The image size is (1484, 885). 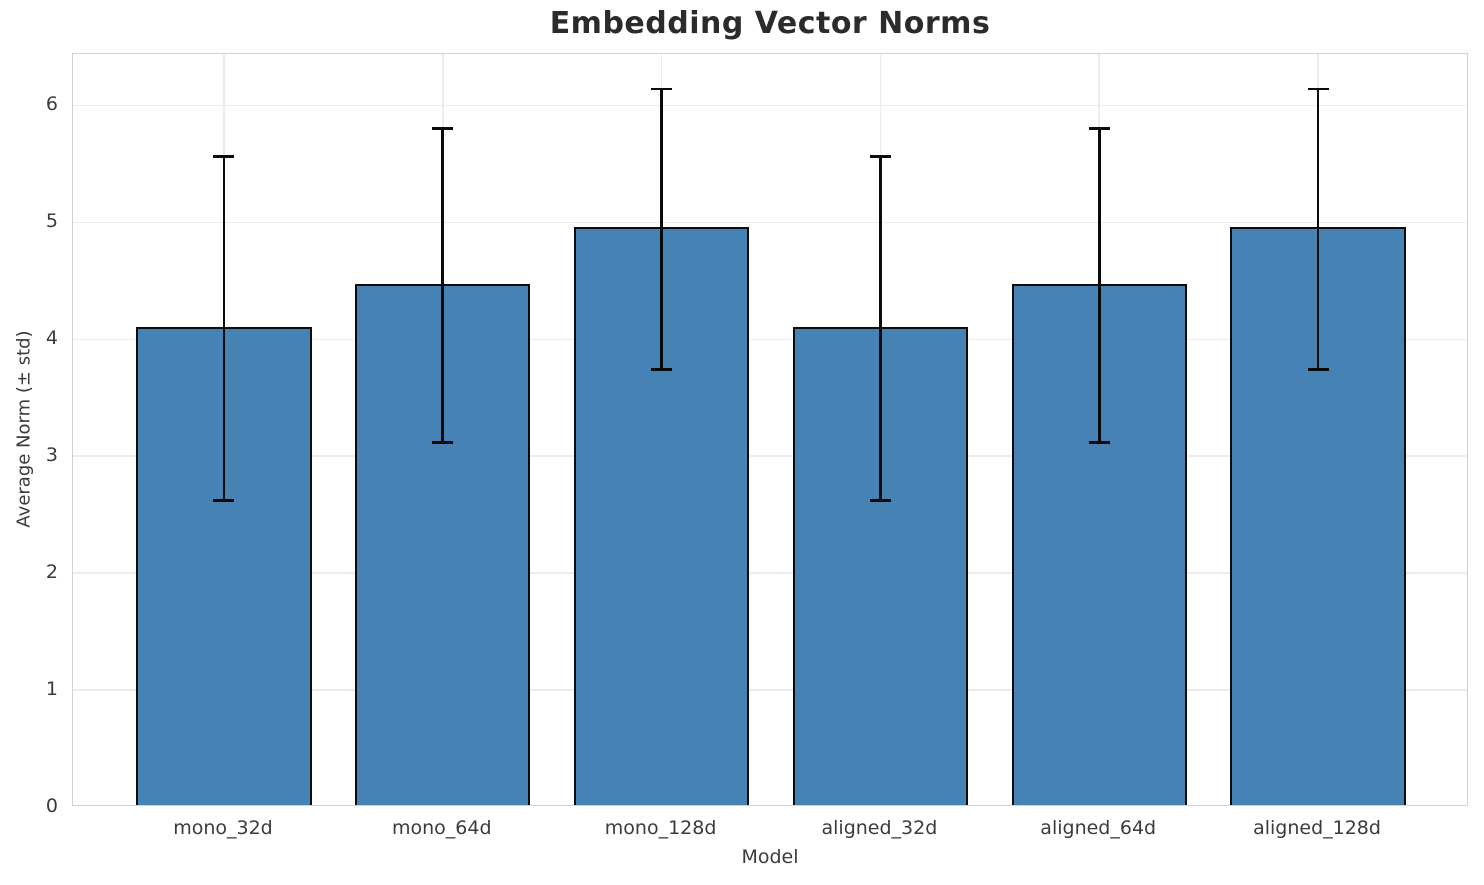 What do you see at coordinates (442, 828) in the screenshot?
I see `x-tick-label: mono_64d` at bounding box center [442, 828].